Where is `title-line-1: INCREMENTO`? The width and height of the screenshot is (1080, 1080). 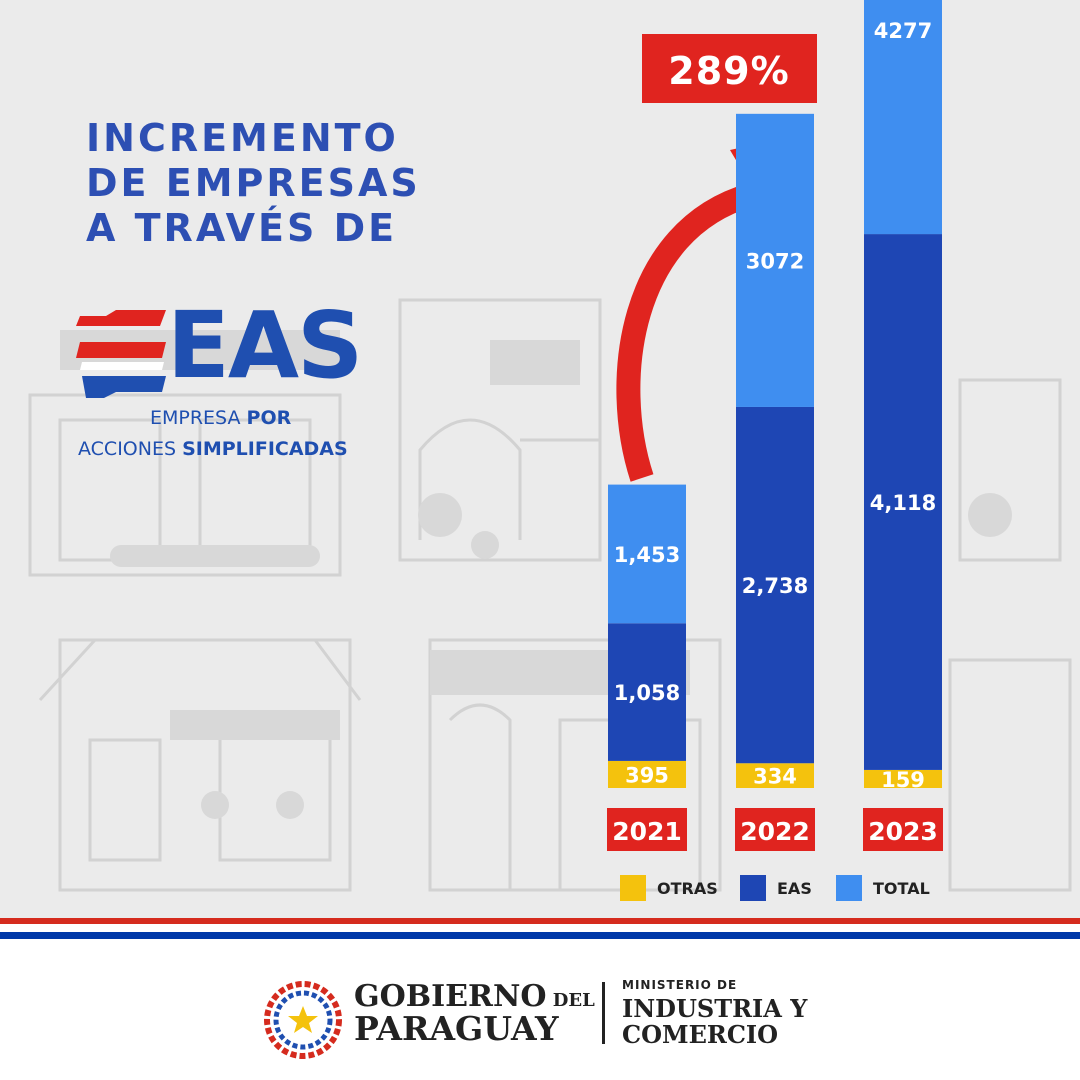 title-line-1: INCREMENTO is located at coordinates (242, 138).